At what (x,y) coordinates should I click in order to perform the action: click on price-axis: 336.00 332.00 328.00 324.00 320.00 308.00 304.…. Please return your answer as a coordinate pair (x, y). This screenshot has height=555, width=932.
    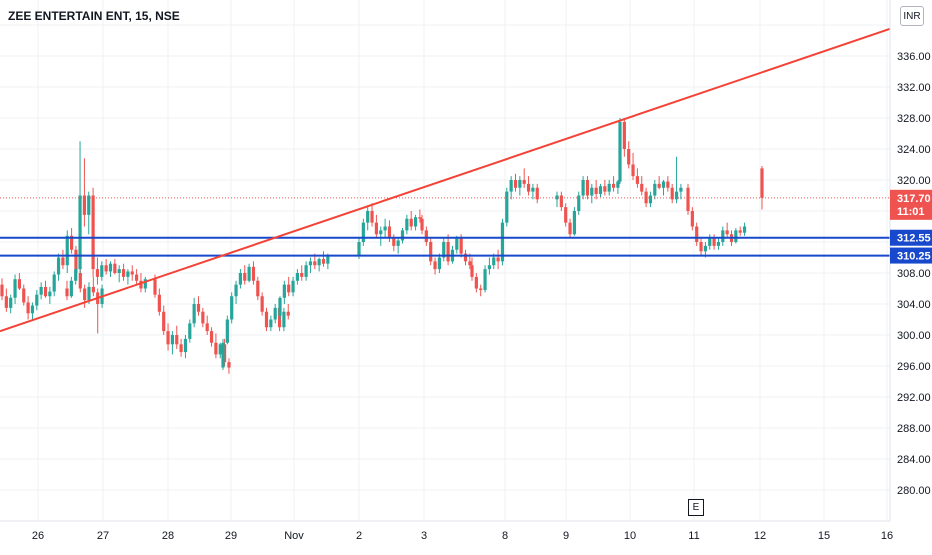
    Looking at the image, I should click on (910, 260).